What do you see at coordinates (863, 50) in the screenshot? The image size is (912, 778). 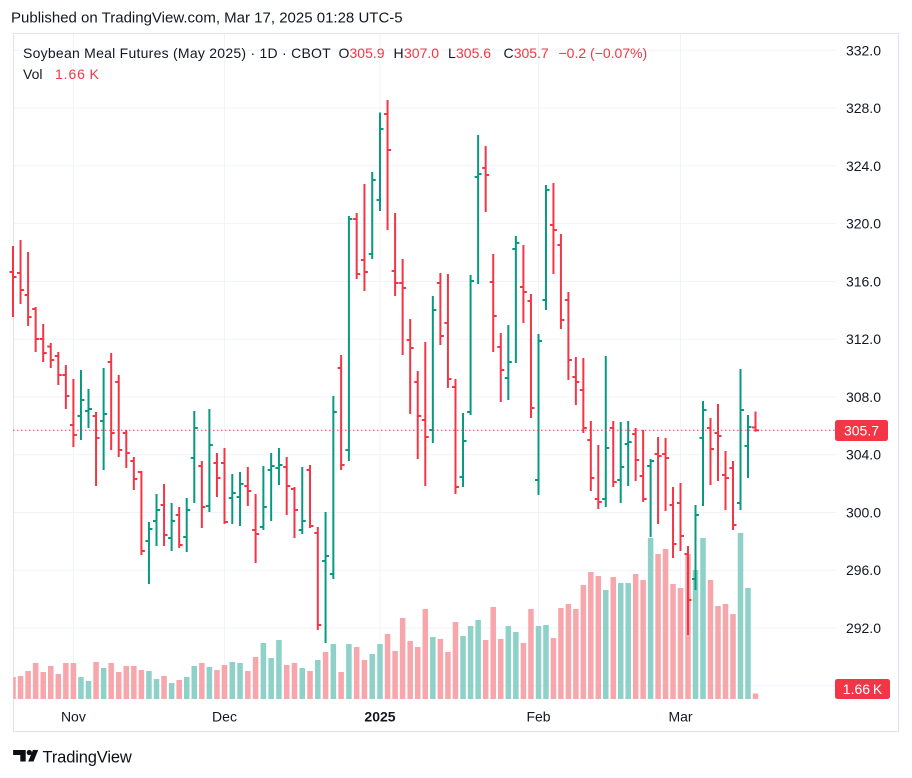 I see `svg-text: 332.0` at bounding box center [863, 50].